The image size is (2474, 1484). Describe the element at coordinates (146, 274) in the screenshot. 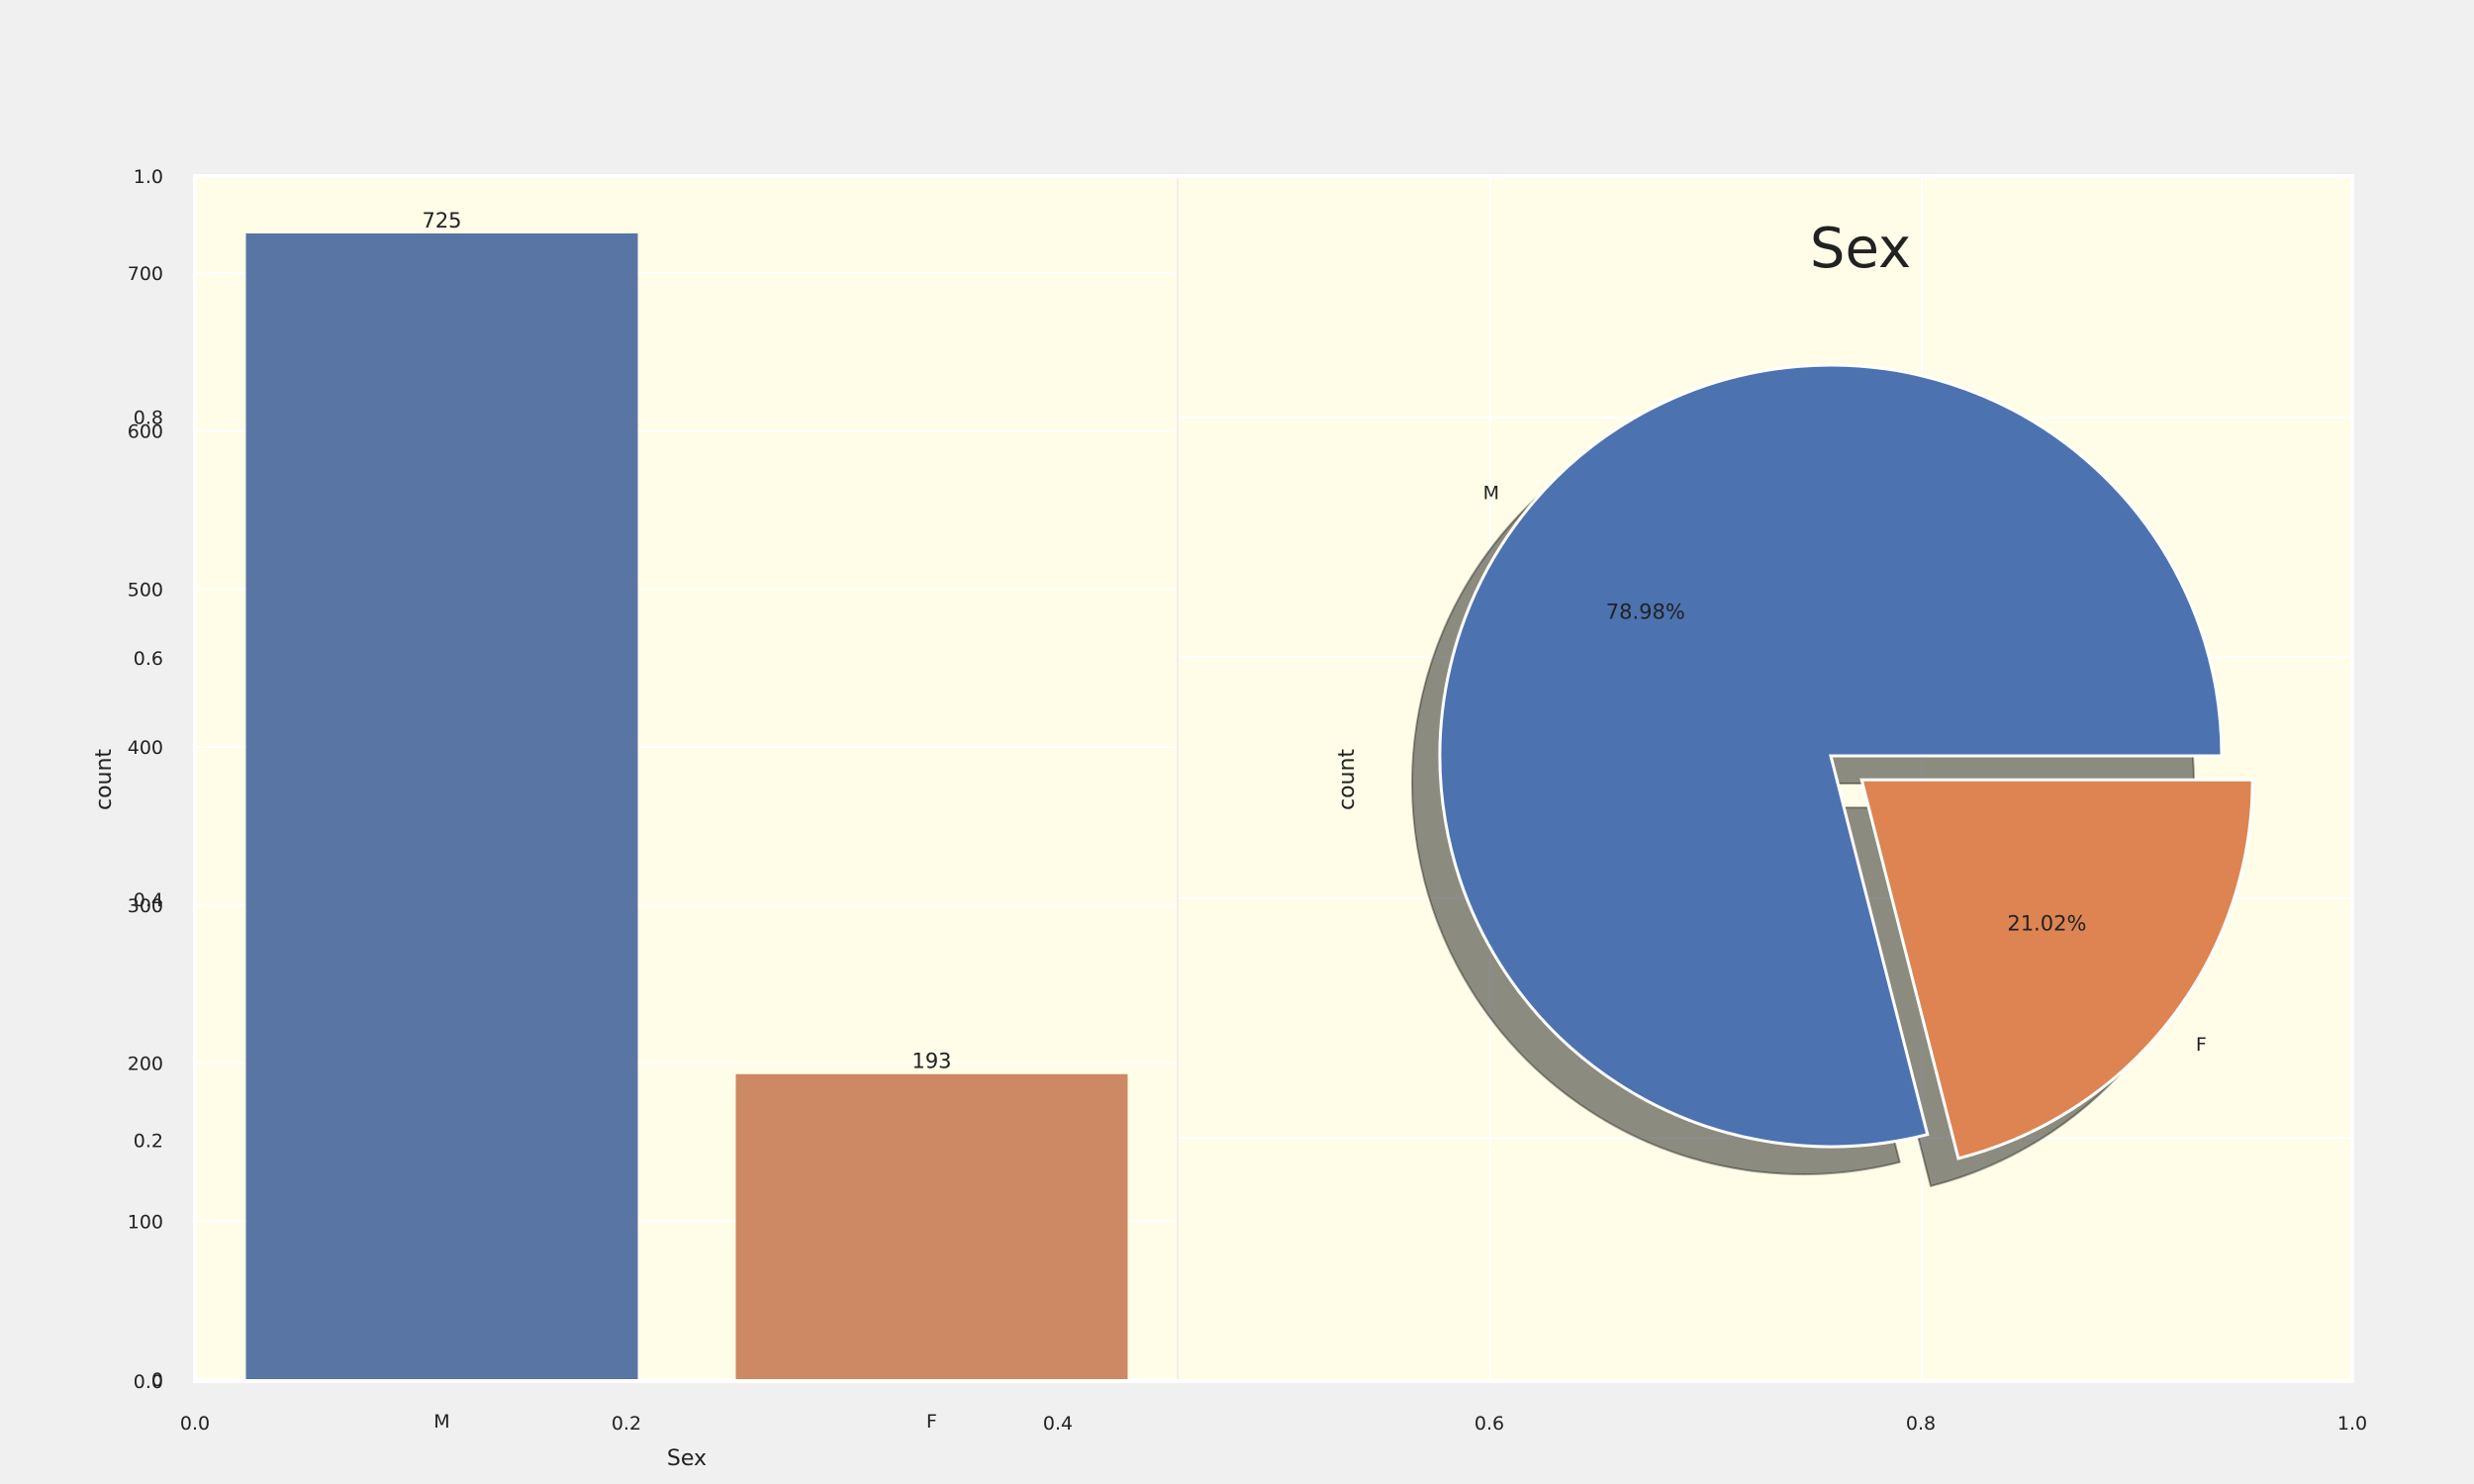

I see `bar-chart-y-tick-label: 700` at that location.